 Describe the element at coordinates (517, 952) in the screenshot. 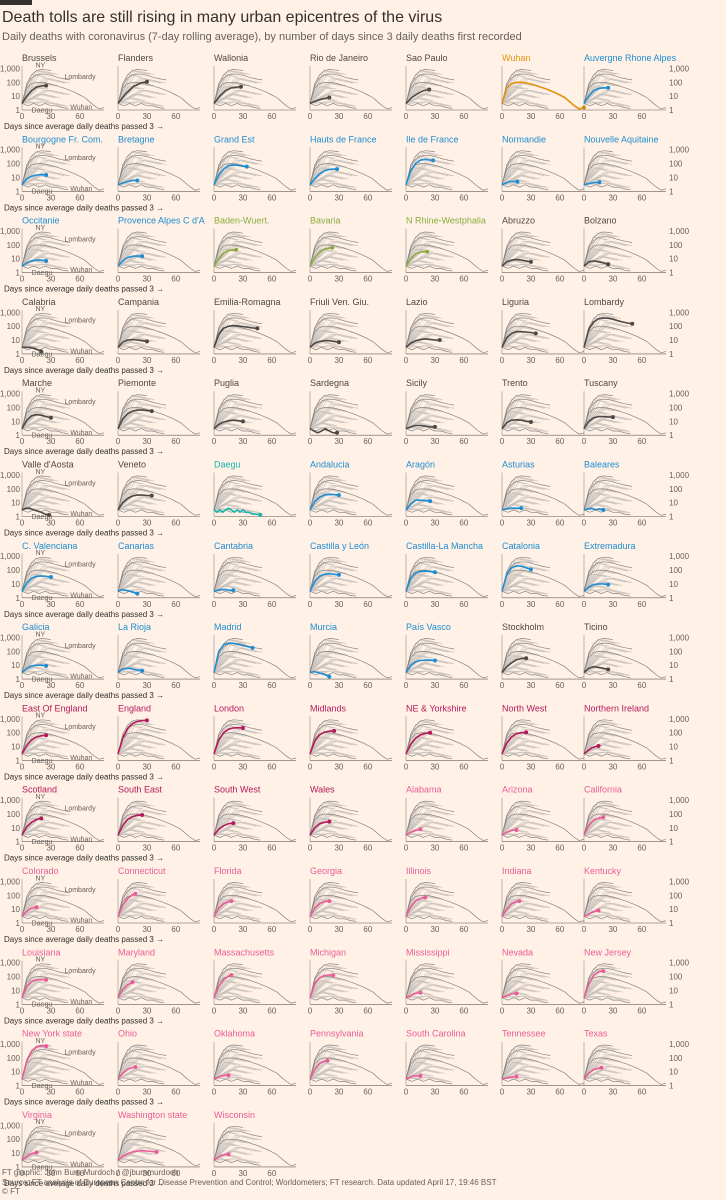

I see `panel-title: Nevada` at that location.